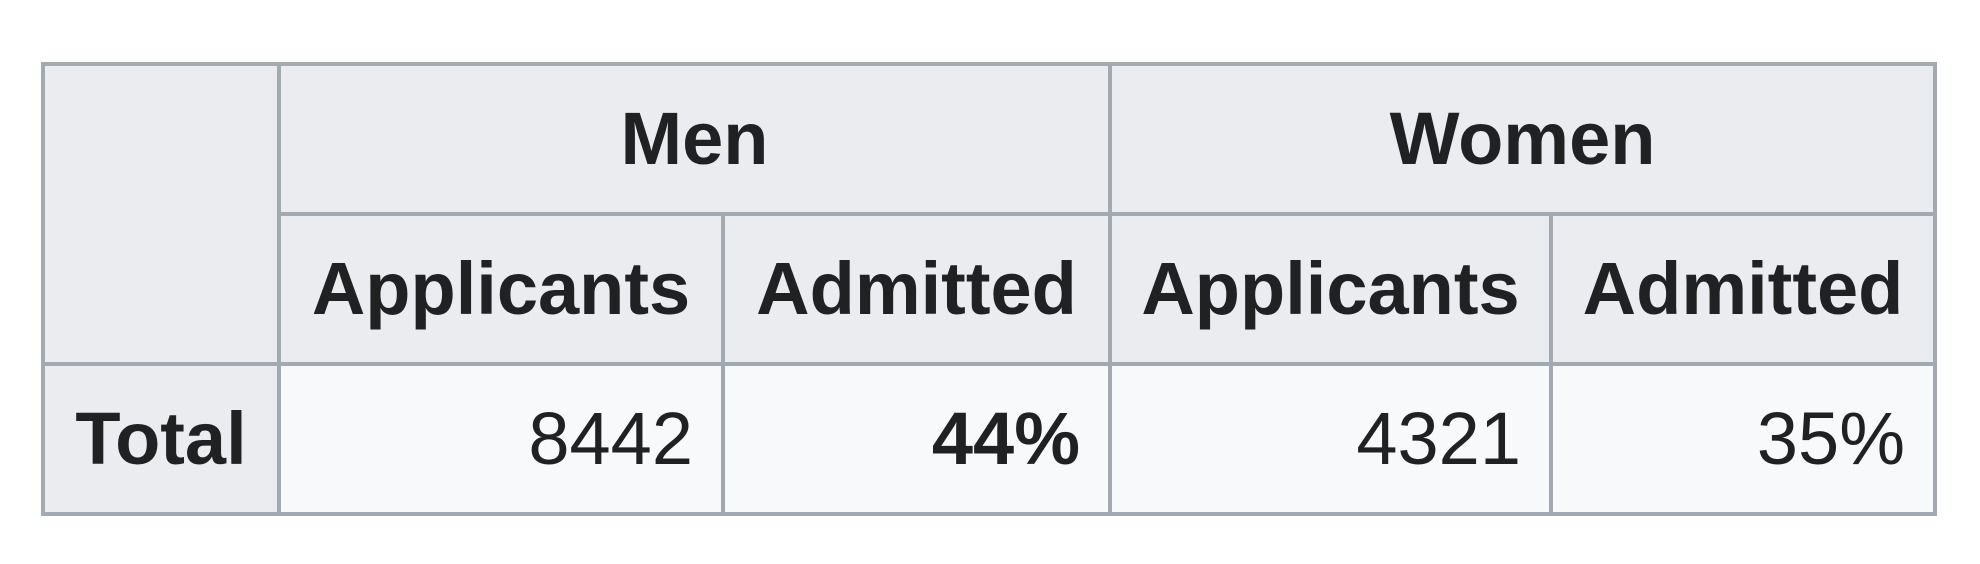  Describe the element at coordinates (161, 439) in the screenshot. I see `row-header-total: Total` at that location.